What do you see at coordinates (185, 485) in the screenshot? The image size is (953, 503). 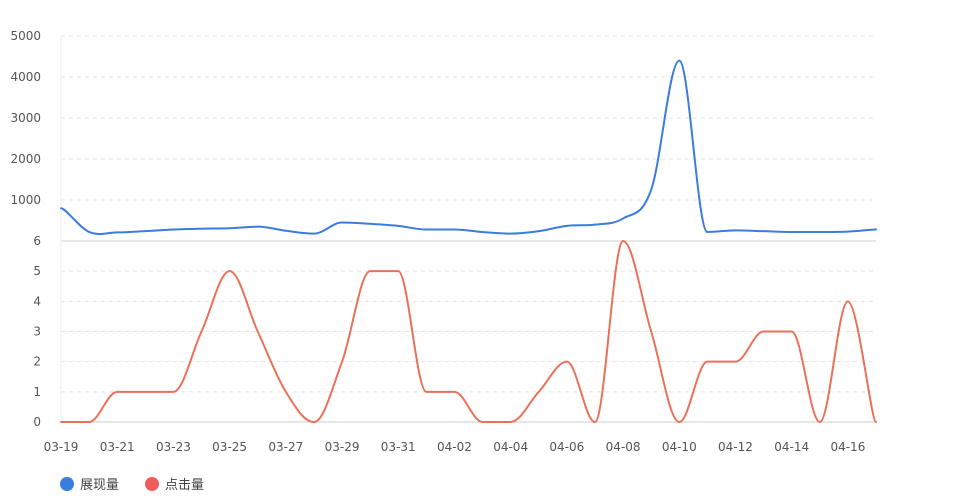 I see `legend-label-clicks: 点击量` at bounding box center [185, 485].